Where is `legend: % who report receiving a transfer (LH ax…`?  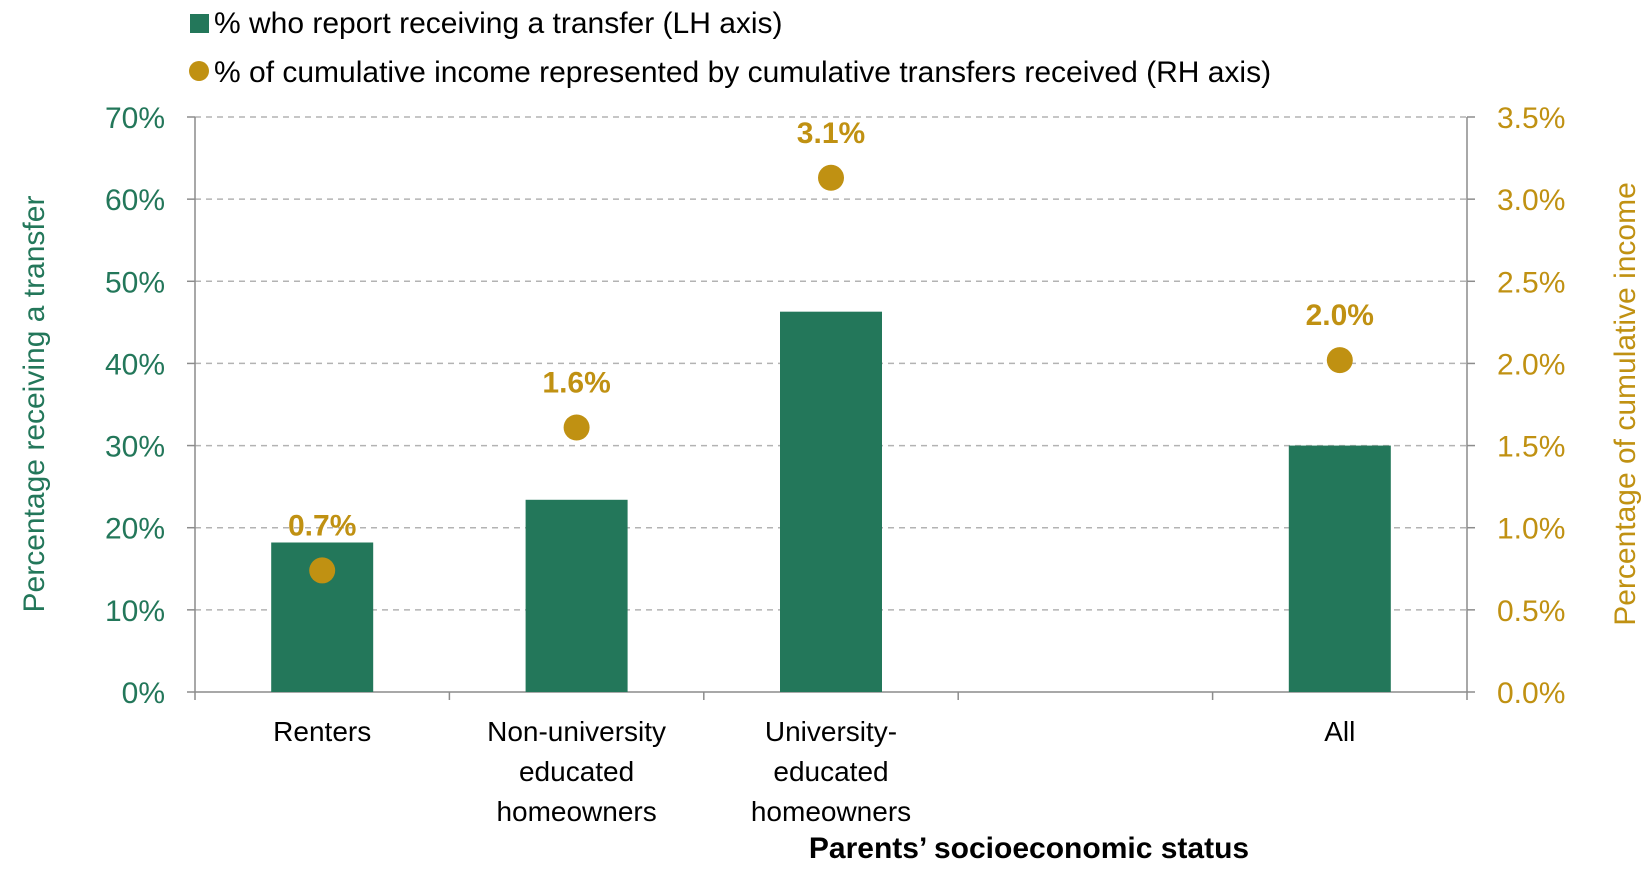 legend: % who report receiving a transfer (LH ax… is located at coordinates (730, 48).